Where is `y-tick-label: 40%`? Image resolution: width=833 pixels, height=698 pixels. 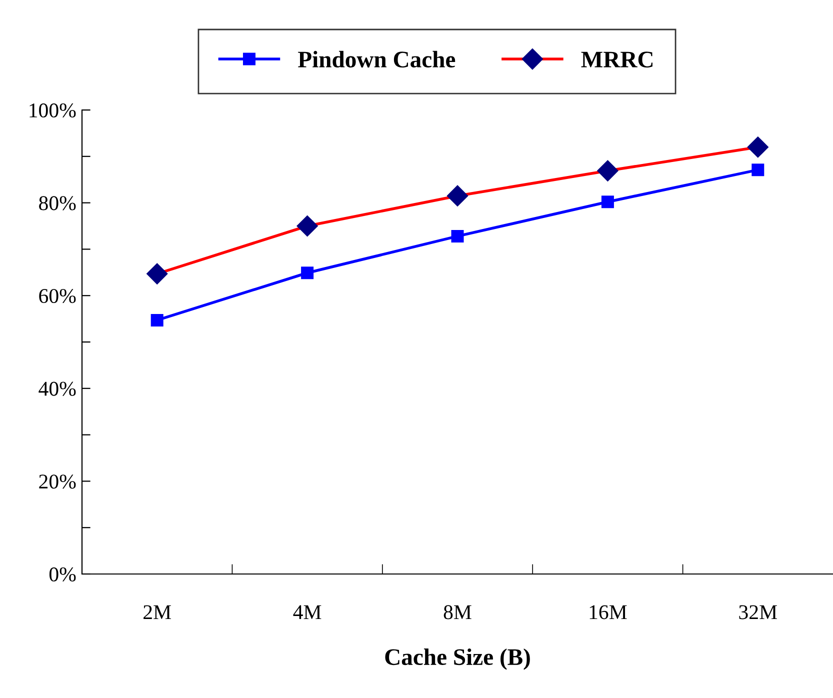 y-tick-label: 40% is located at coordinates (57, 389).